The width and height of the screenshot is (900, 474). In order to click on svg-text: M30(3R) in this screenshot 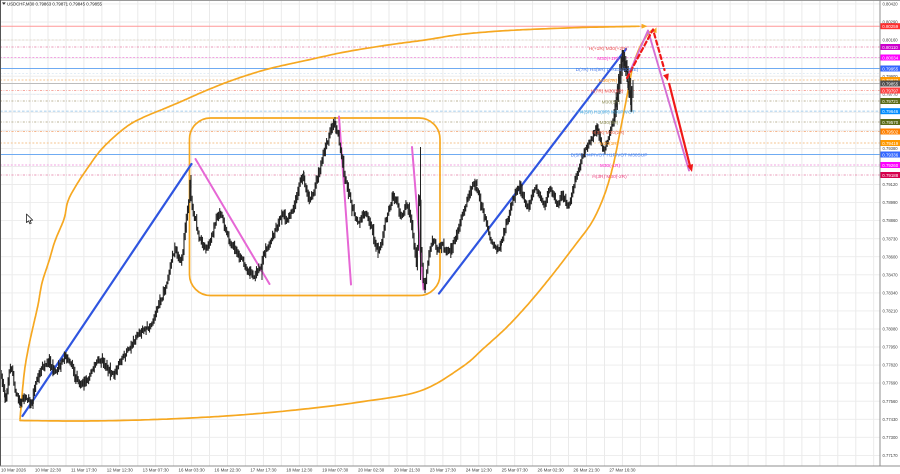, I will do `click(609, 123)`.